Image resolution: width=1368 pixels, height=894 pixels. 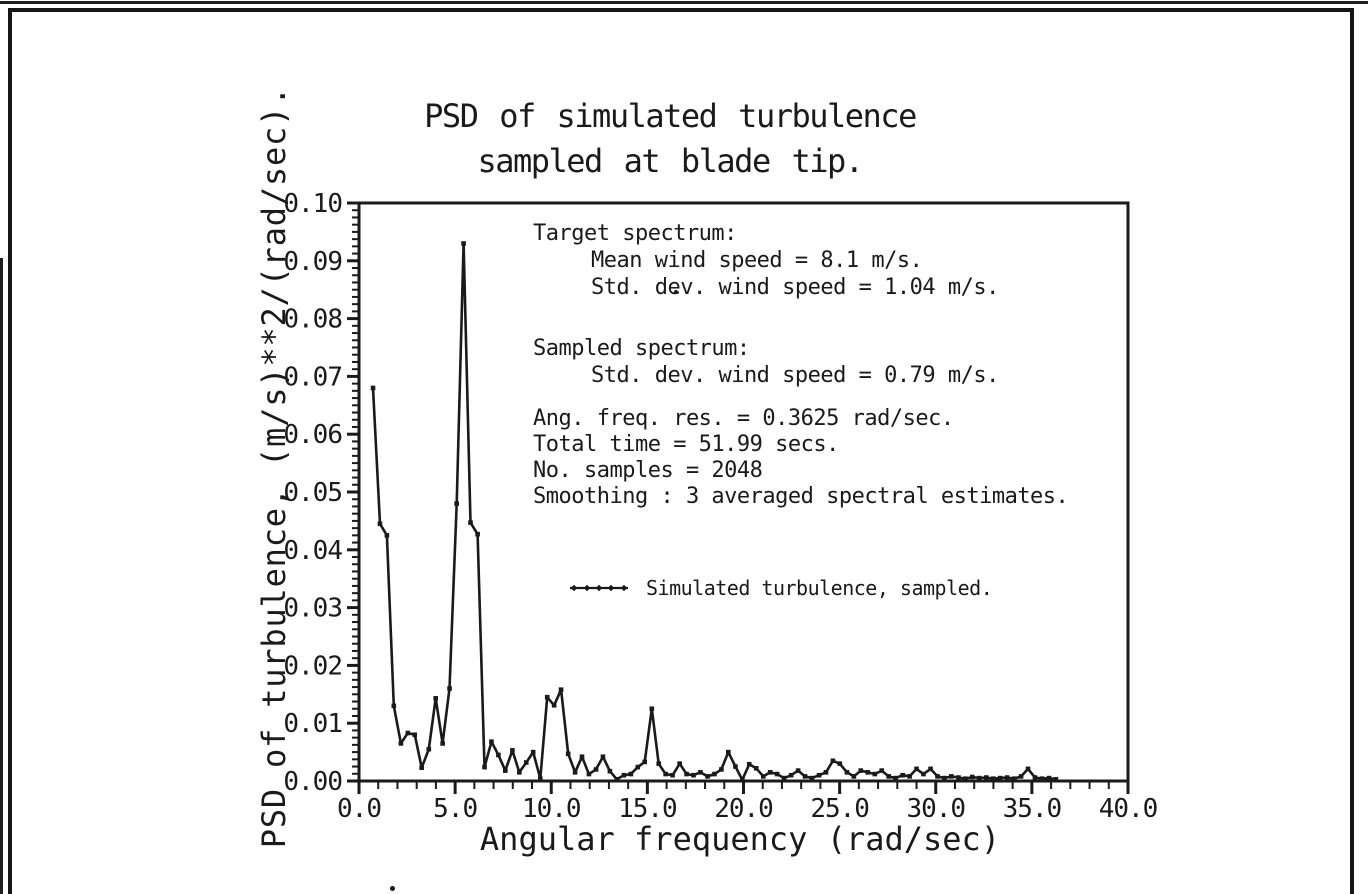 I want to click on y-tick-label: 0.09, so click(x=312, y=262).